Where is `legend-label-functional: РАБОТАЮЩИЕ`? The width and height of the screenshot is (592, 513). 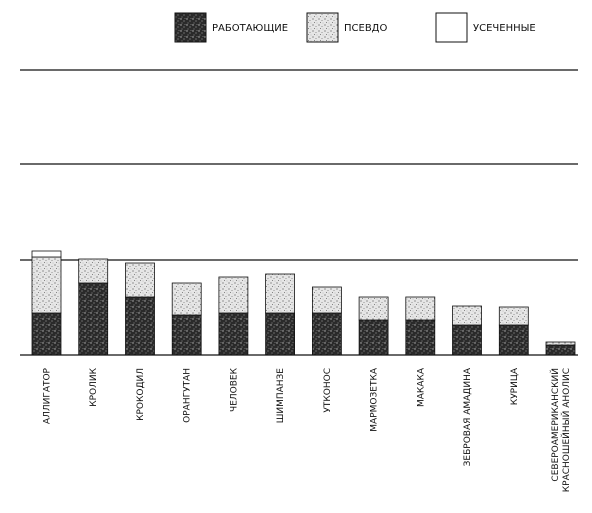
legend-label-functional: РАБОТАЮЩИЕ is located at coordinates (250, 28).